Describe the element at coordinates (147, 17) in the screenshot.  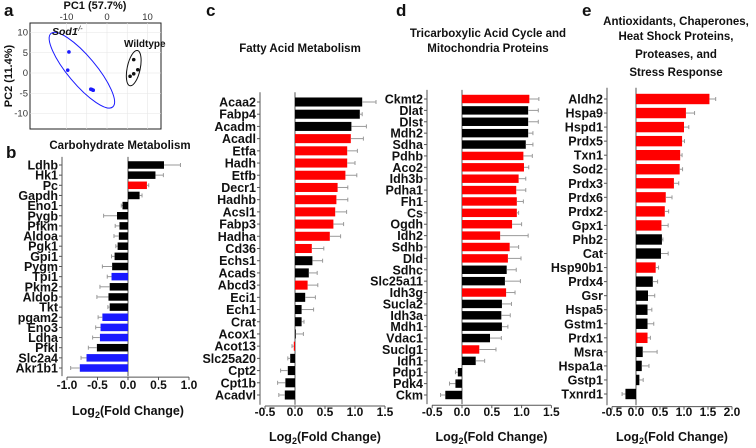
I see `x-tick-label: 10` at that location.